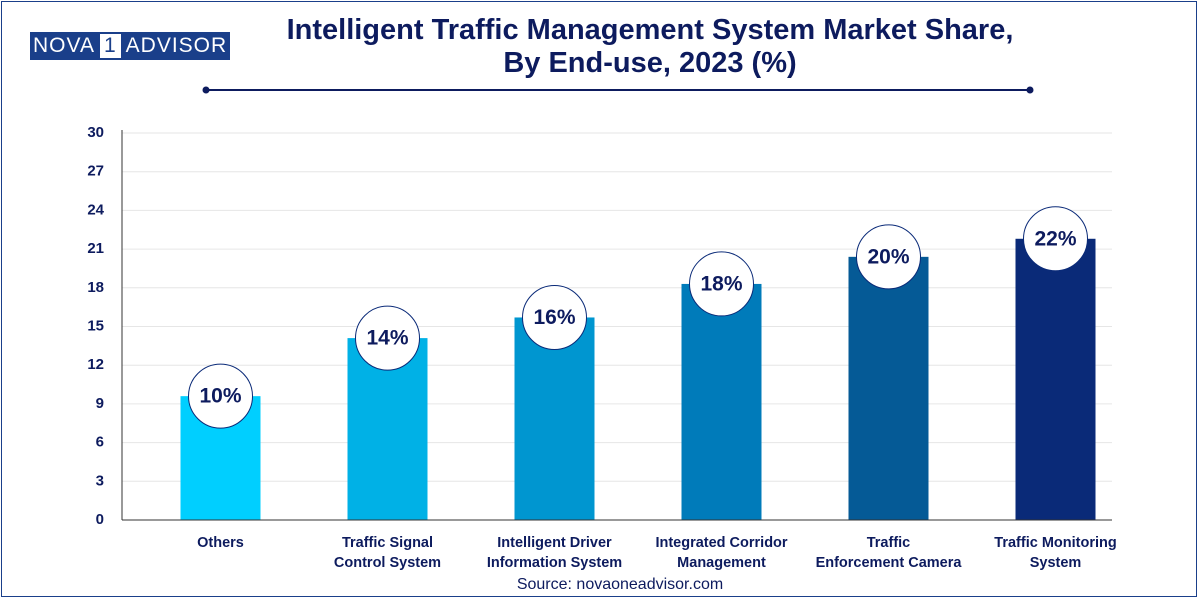  Describe the element at coordinates (721, 553) in the screenshot. I see `x-tick-label: Integrated Corridor Management` at that location.